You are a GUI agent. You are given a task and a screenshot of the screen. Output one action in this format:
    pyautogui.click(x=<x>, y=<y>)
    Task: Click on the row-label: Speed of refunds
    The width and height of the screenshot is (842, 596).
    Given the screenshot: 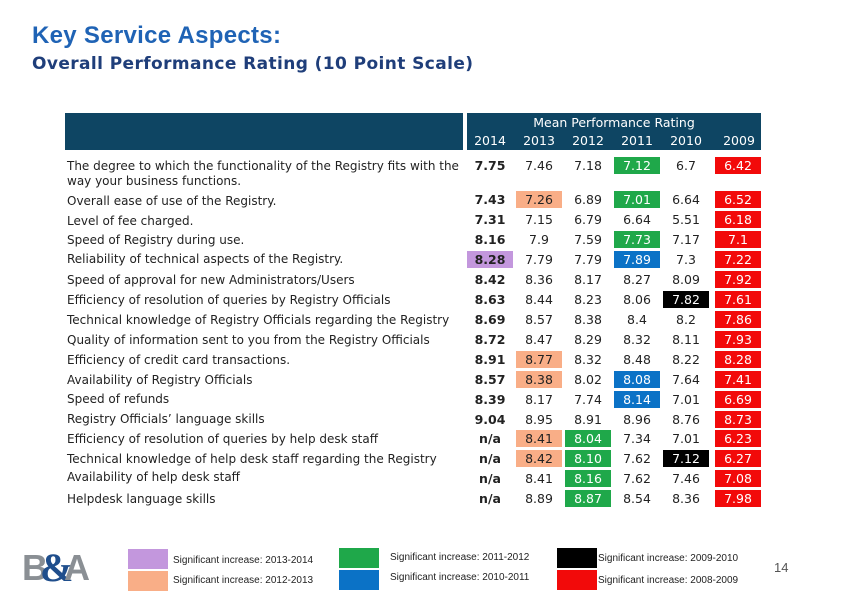 What is the action you would take?
    pyautogui.click(x=118, y=399)
    